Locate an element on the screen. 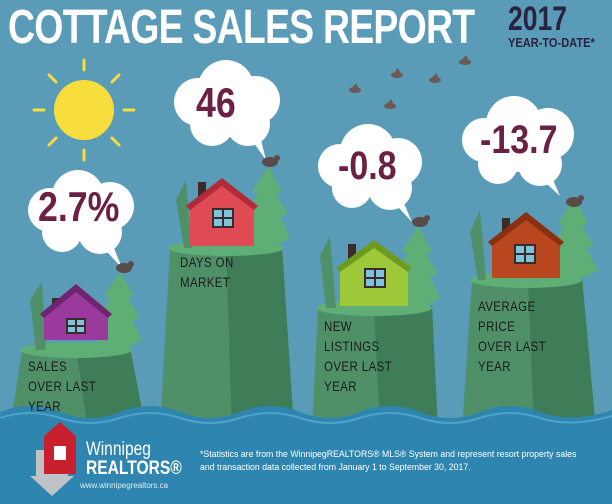 The image size is (612, 504). stat-label-new-listings: NEW LISTINGS OVER LAST YEAR is located at coordinates (358, 356).